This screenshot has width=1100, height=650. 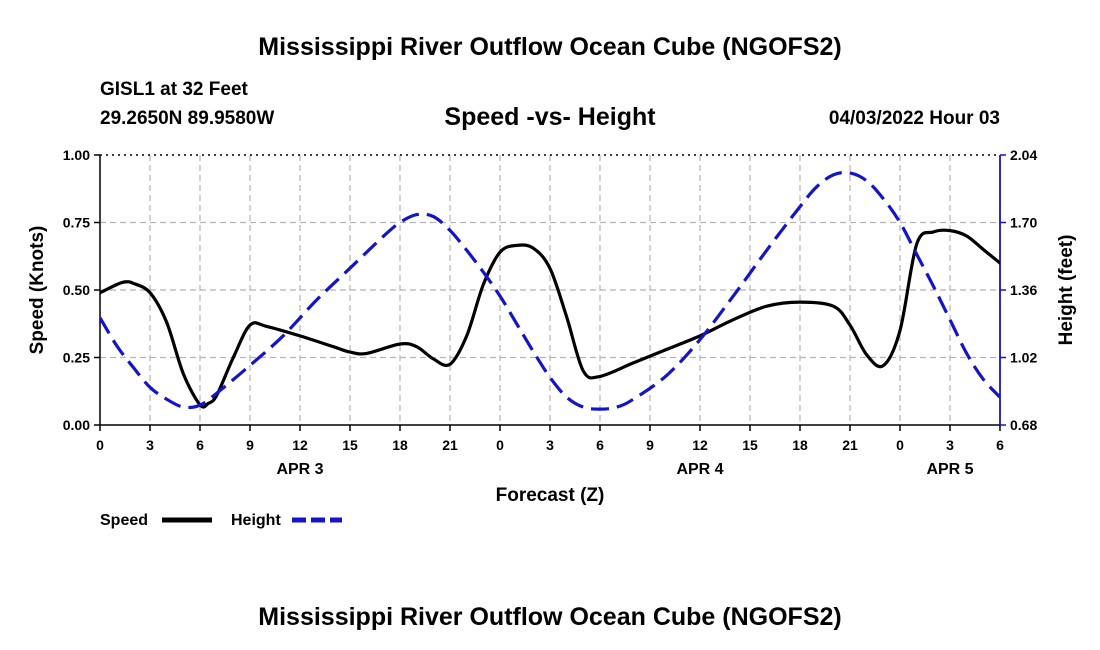 I want to click on y-left-tick-label: 0.75, so click(x=76, y=223).